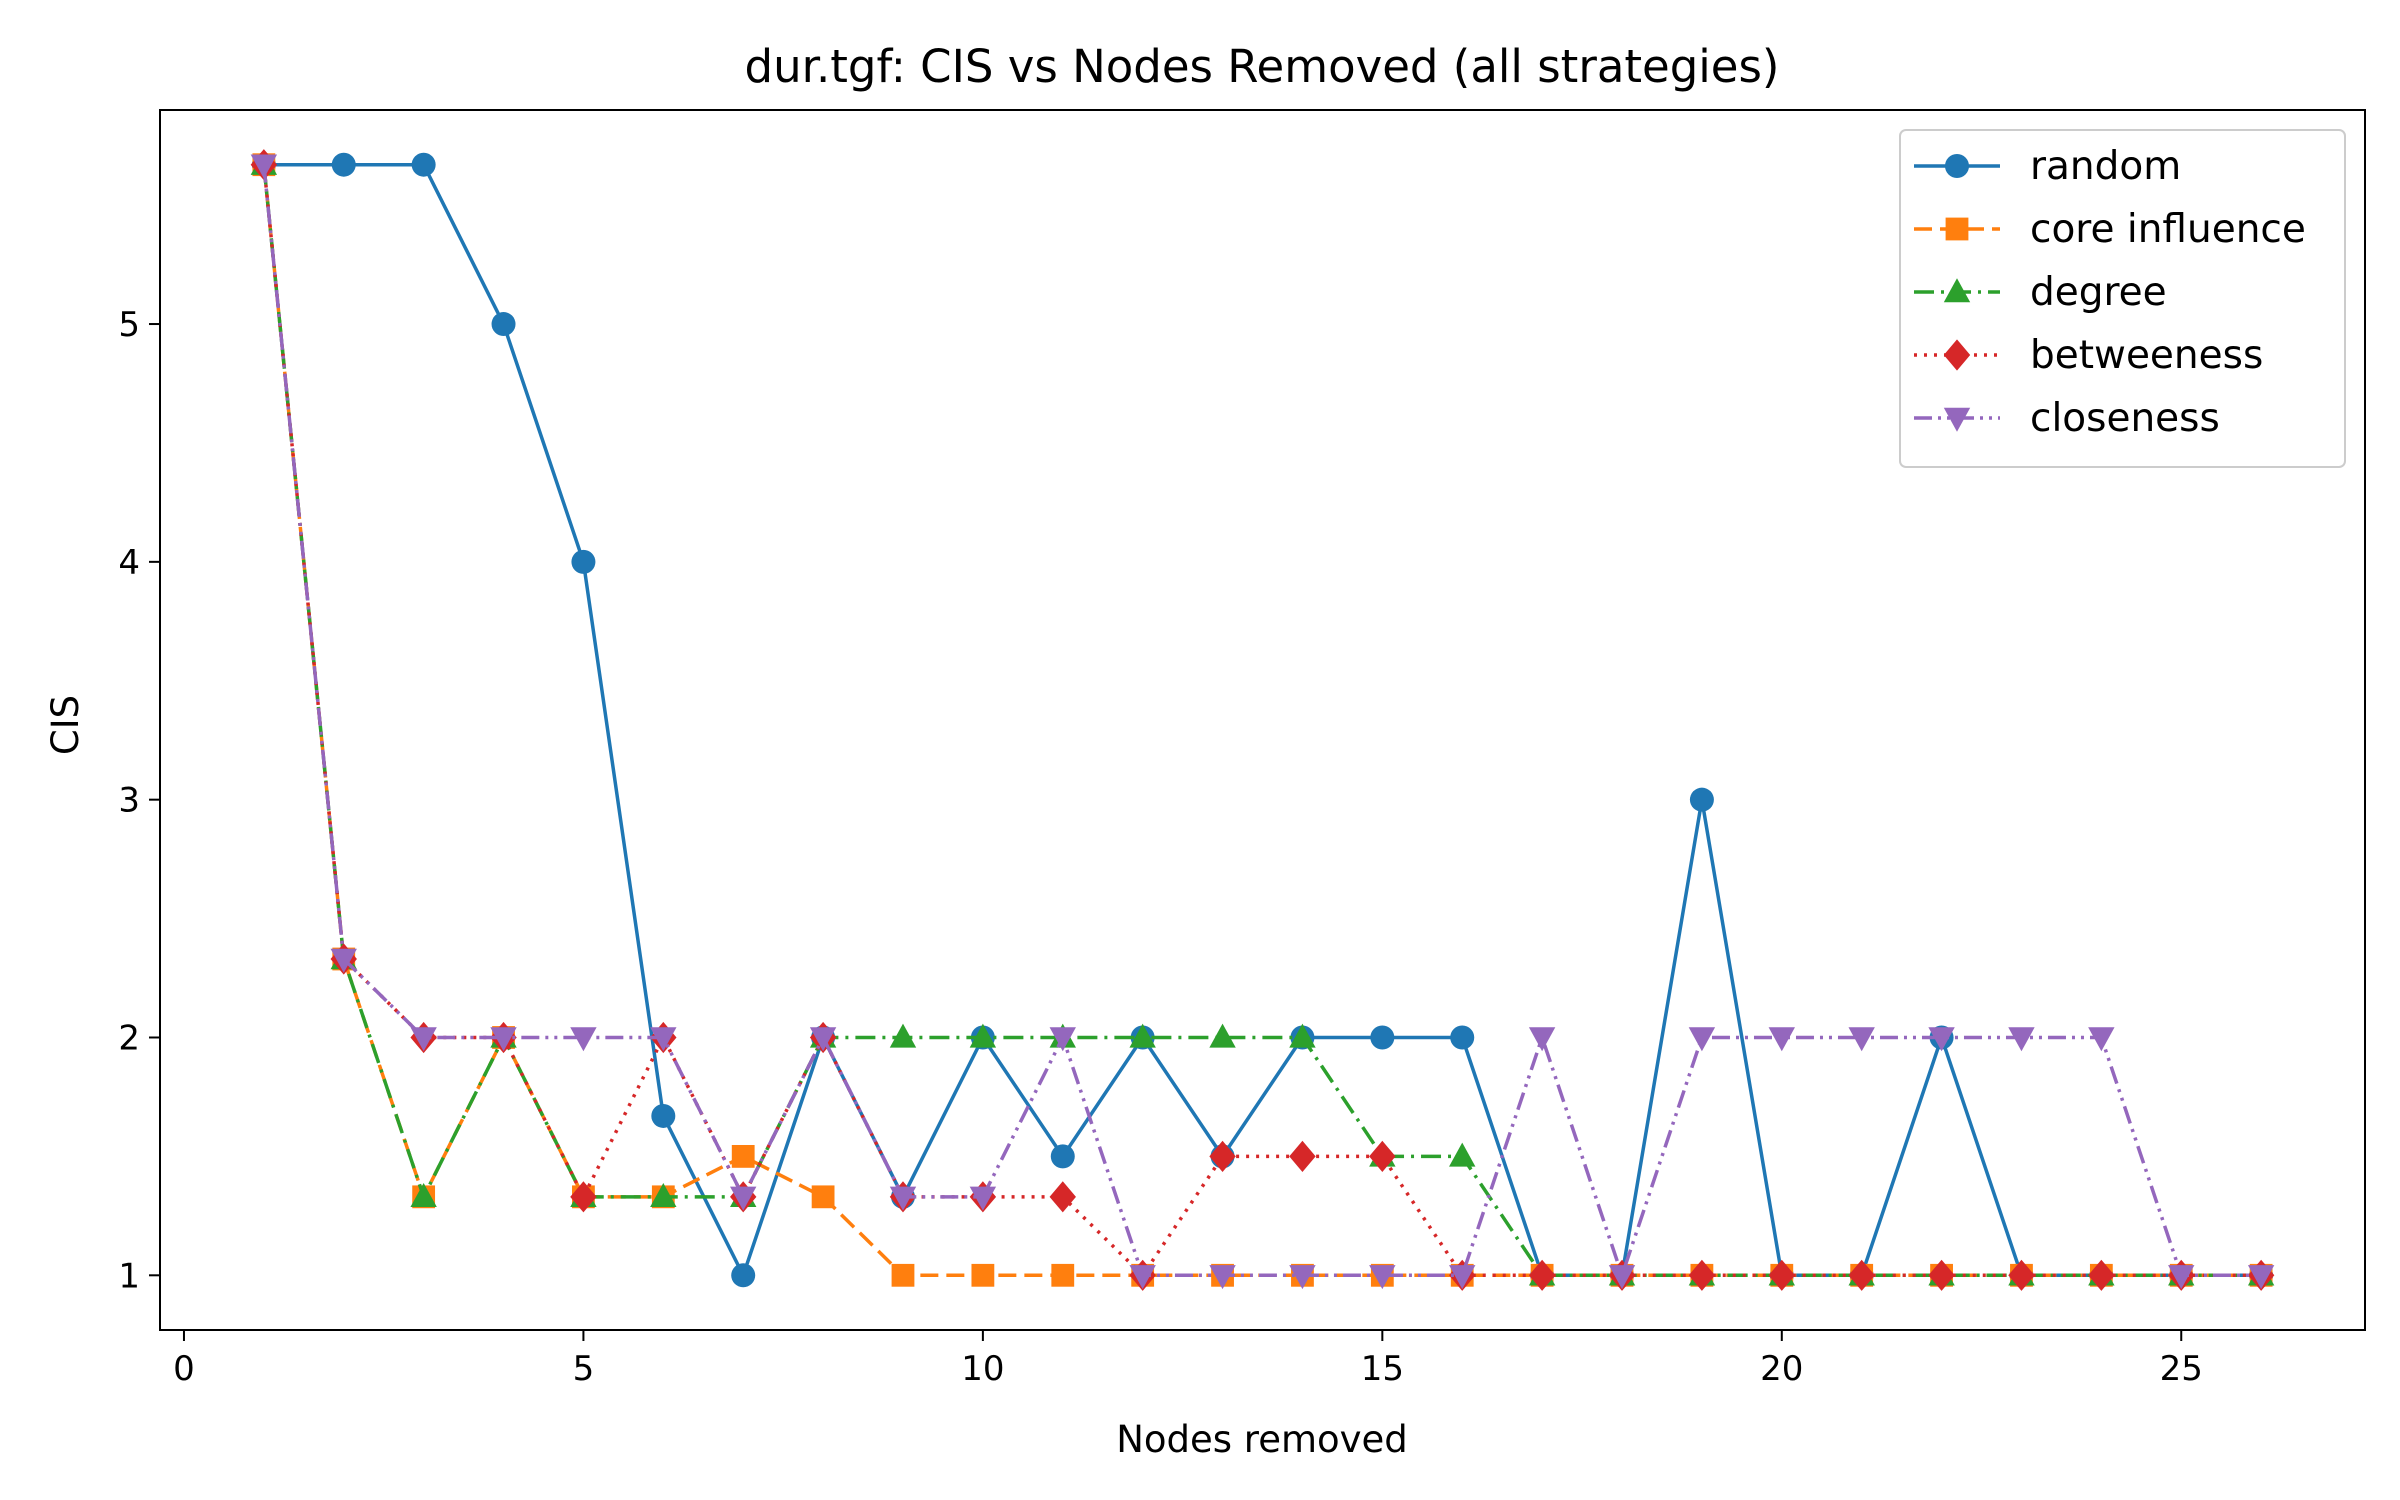  What do you see at coordinates (2181, 1369) in the screenshot?
I see `x-tick-label: 25` at bounding box center [2181, 1369].